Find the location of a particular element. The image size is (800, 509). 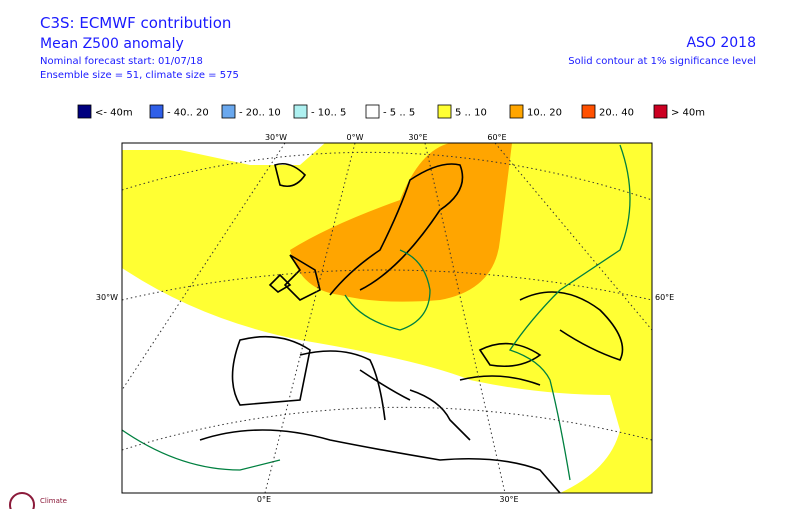

legend-label: 20.. 40 is located at coordinates (616, 113).